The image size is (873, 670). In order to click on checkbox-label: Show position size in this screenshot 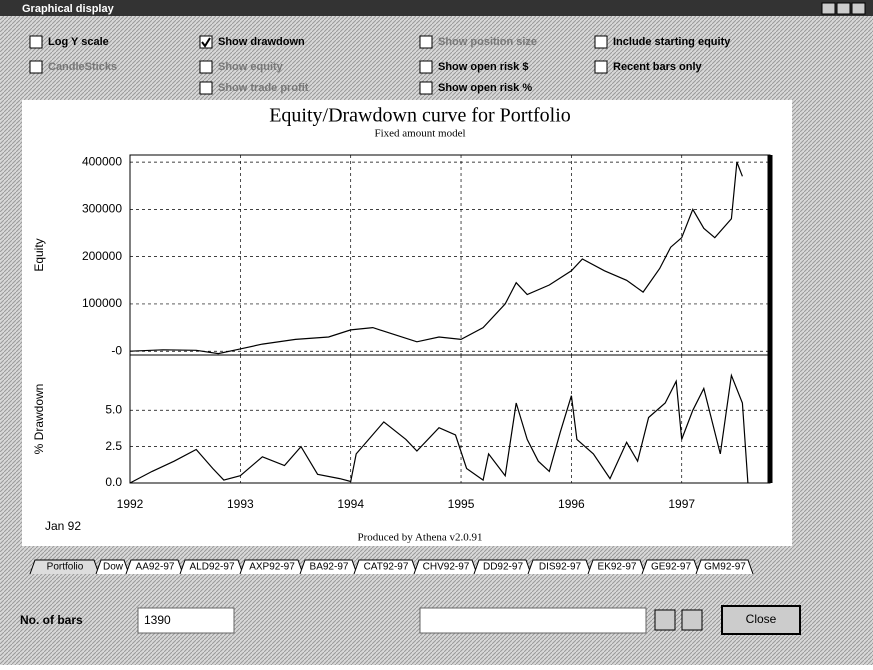, I will do `click(487, 42)`.